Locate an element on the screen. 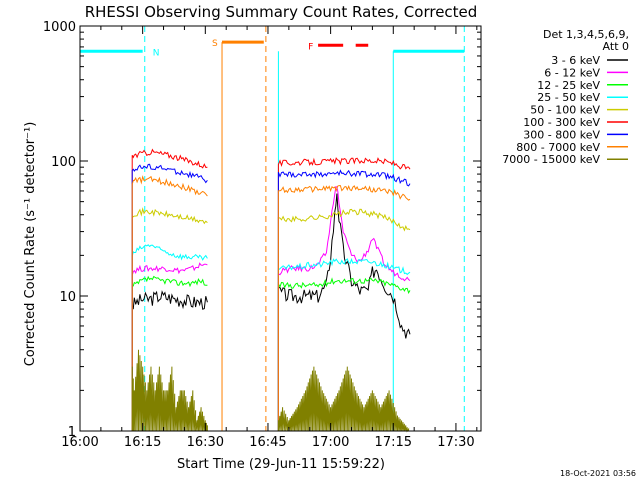 Image resolution: width=640 pixels, height=480 pixels. legend-entry-label: 300 - 800 keV is located at coordinates (561, 134).